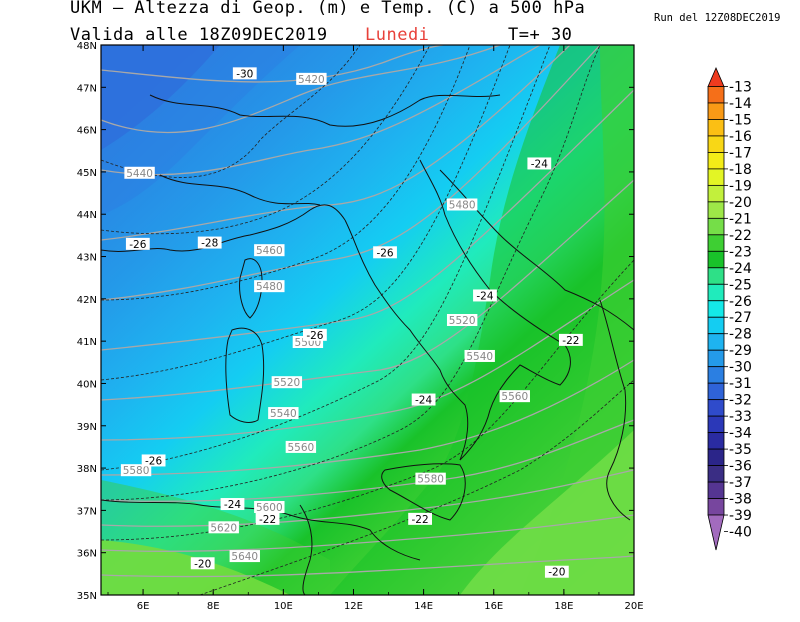 The height and width of the screenshot is (622, 800). Describe the element at coordinates (740, 252) in the screenshot. I see `legend-label: -23` at that location.